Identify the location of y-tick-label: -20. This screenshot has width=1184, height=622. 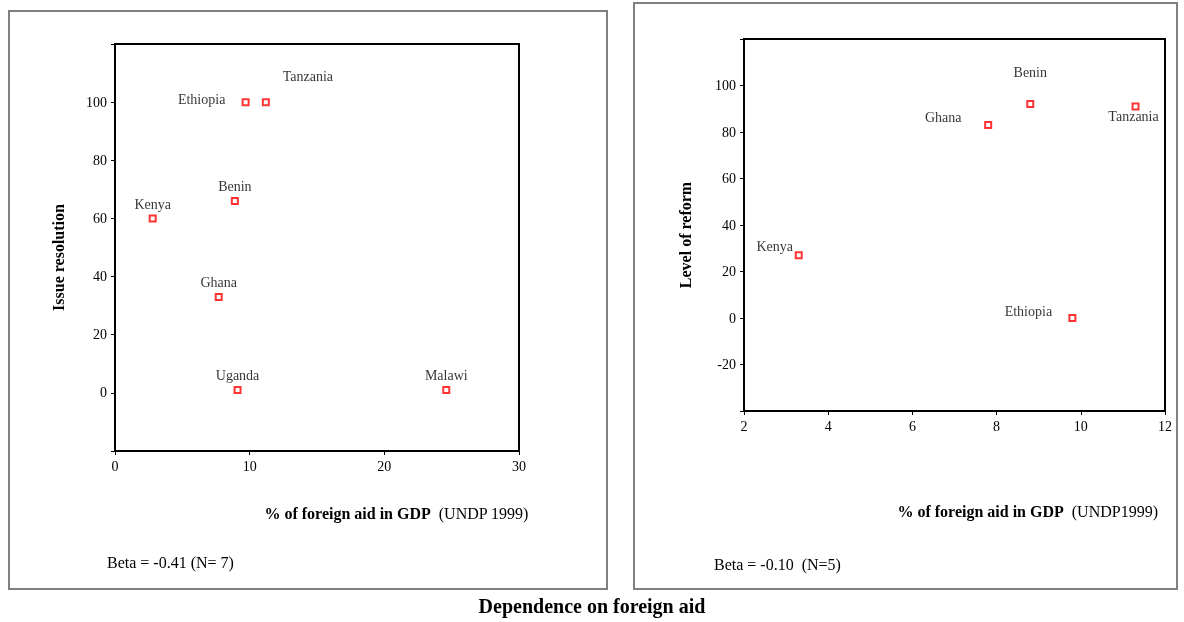
(726, 364).